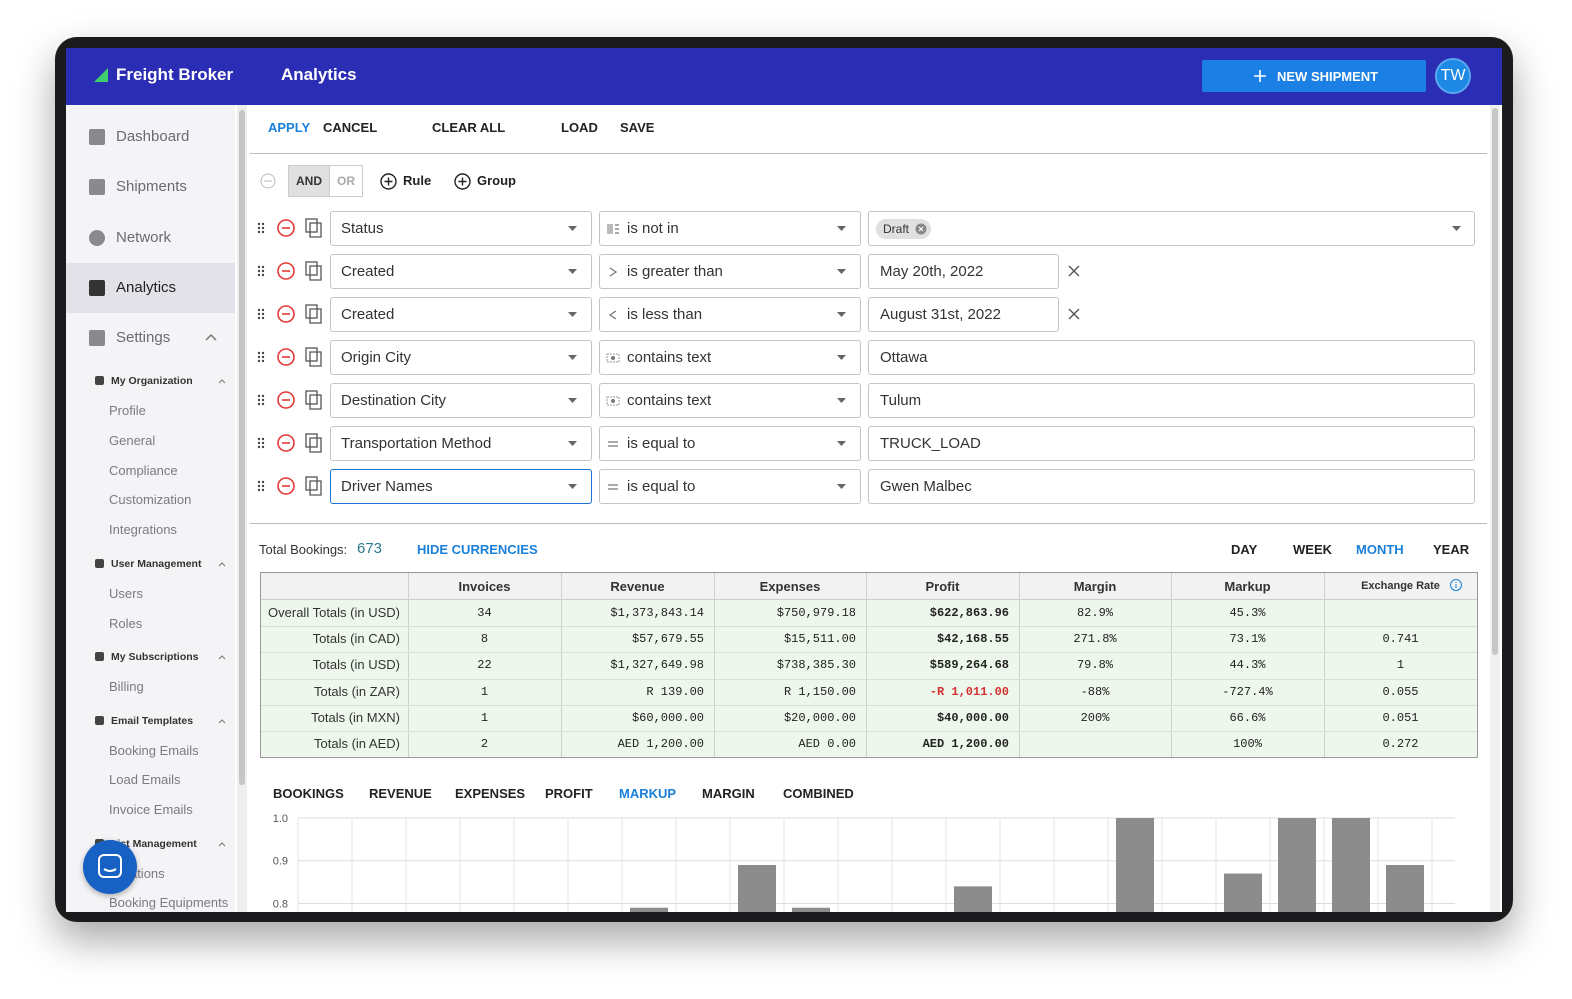 The height and width of the screenshot is (999, 1572). What do you see at coordinates (1019, 665) in the screenshot?
I see `column-rule` at bounding box center [1019, 665].